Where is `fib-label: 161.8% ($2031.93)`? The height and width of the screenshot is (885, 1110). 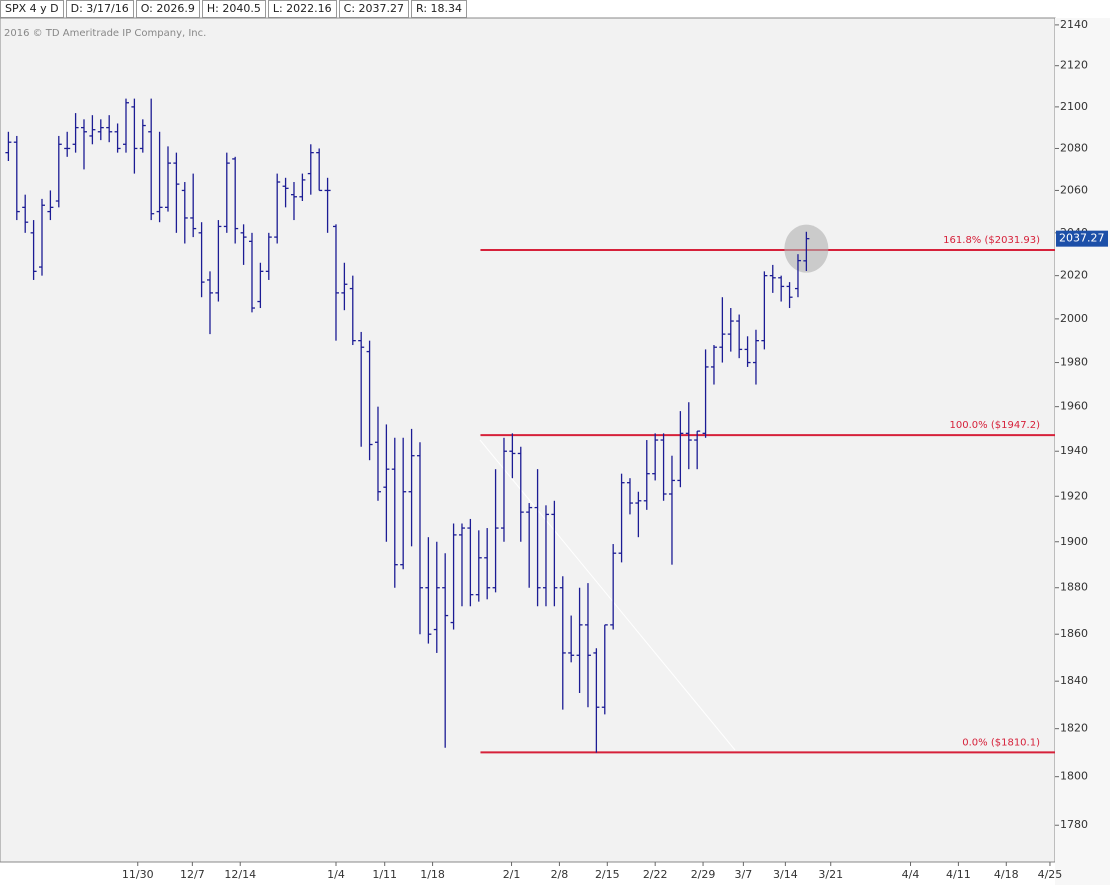
fib-label: 161.8% ($2031.93) is located at coordinates (991, 240).